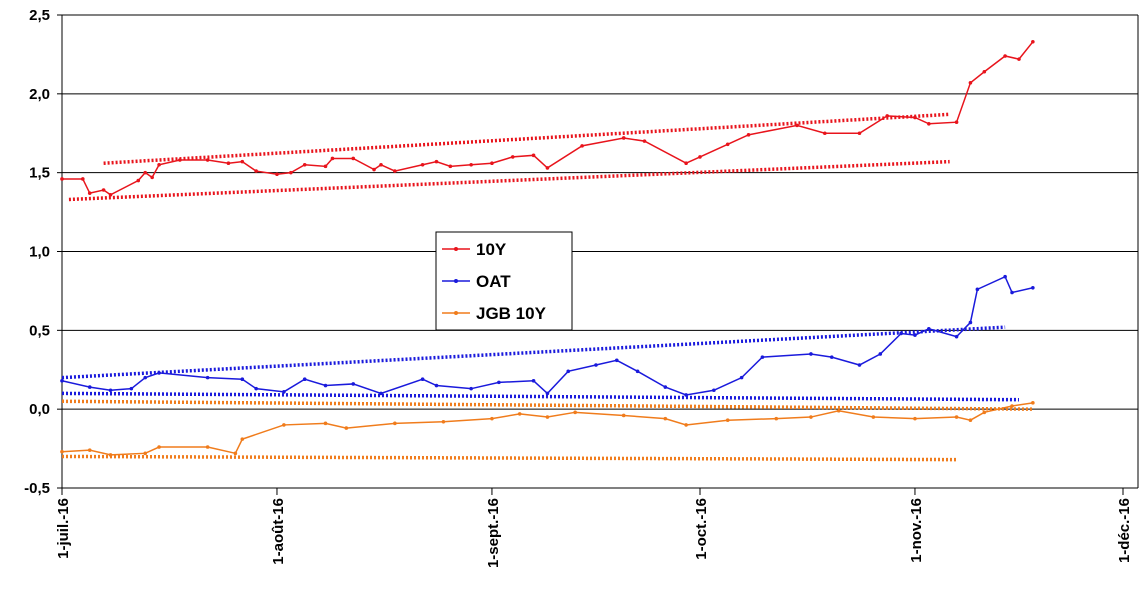 This screenshot has width=1140, height=597. What do you see at coordinates (39, 409) in the screenshot?
I see `y-tick-label: 0,0` at bounding box center [39, 409].